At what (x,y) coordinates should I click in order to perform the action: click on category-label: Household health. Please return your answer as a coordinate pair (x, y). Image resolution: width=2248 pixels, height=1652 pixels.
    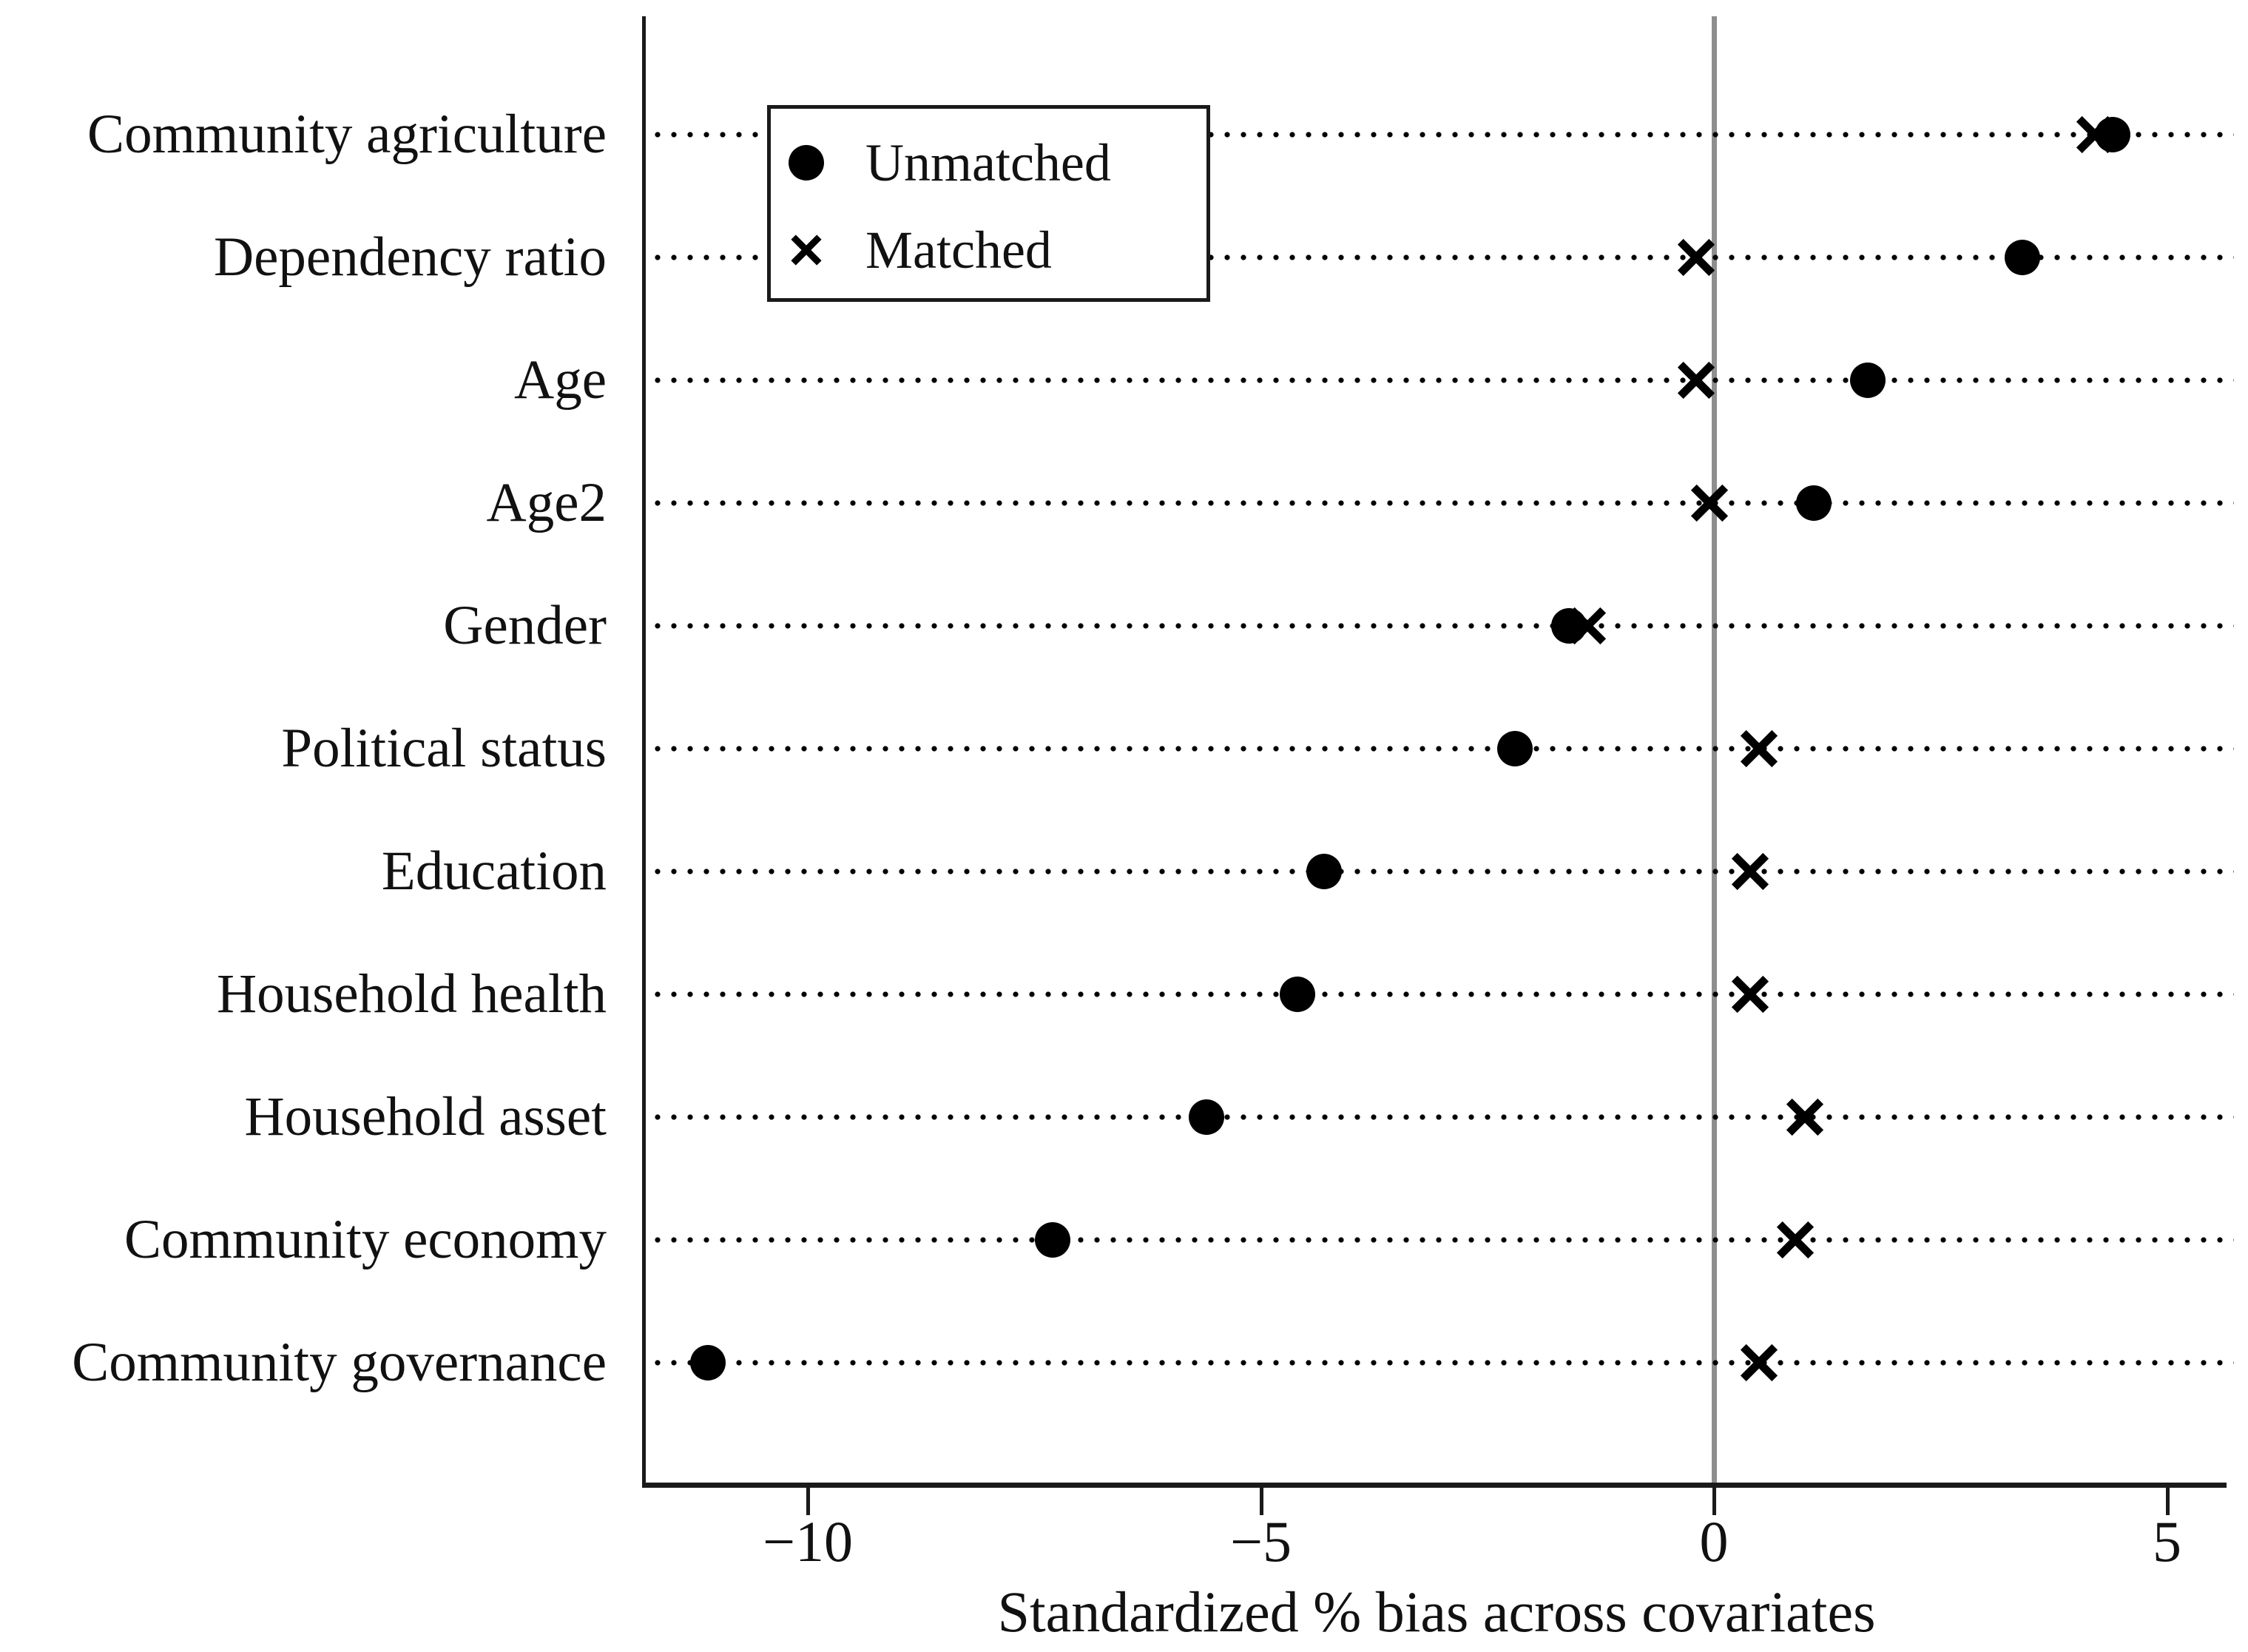
    Looking at the image, I should click on (412, 994).